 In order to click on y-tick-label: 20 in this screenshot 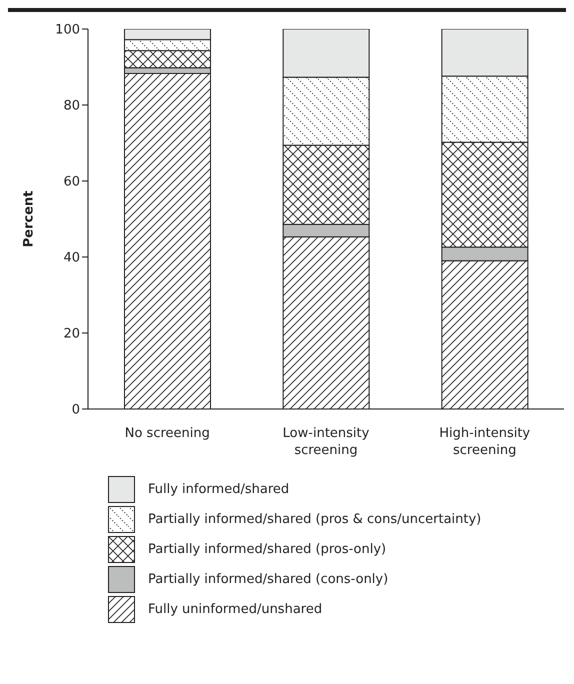, I will do `click(71, 334)`.